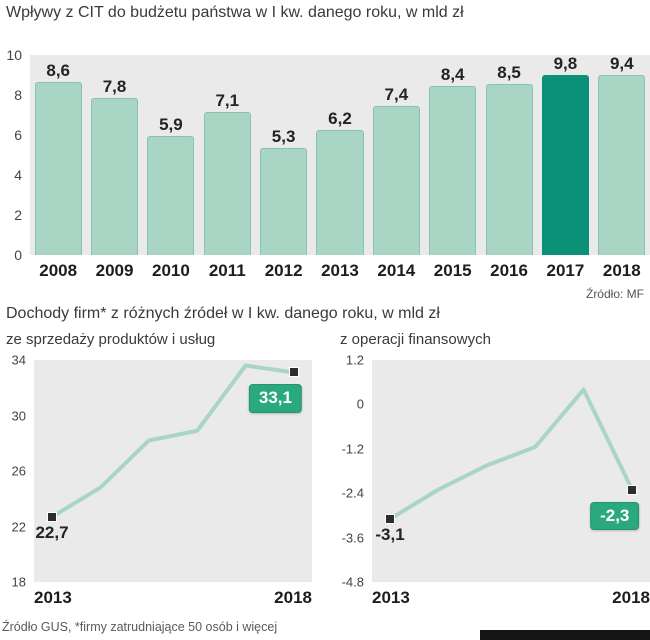 The width and height of the screenshot is (650, 640). What do you see at coordinates (352, 493) in the screenshot?
I see `y-axis-tick: -2.4` at bounding box center [352, 493].